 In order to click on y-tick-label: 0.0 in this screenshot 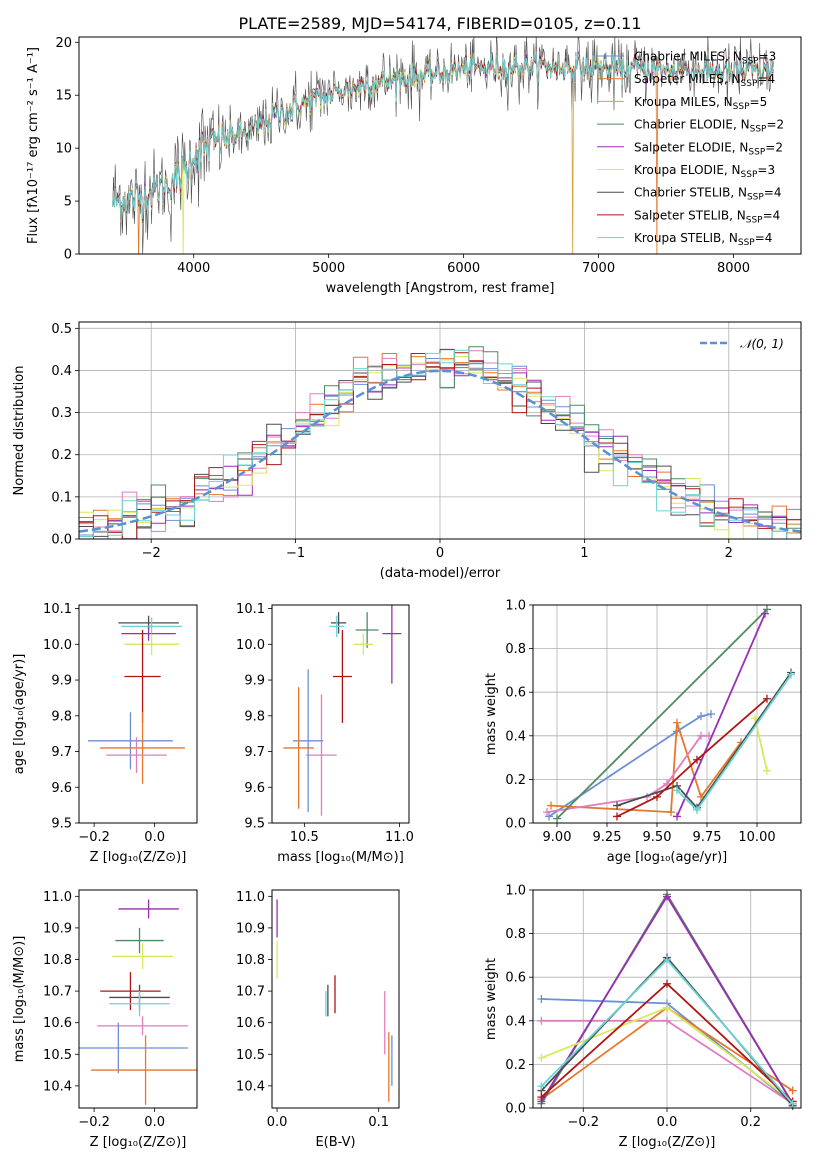, I will do `click(515, 1109)`.